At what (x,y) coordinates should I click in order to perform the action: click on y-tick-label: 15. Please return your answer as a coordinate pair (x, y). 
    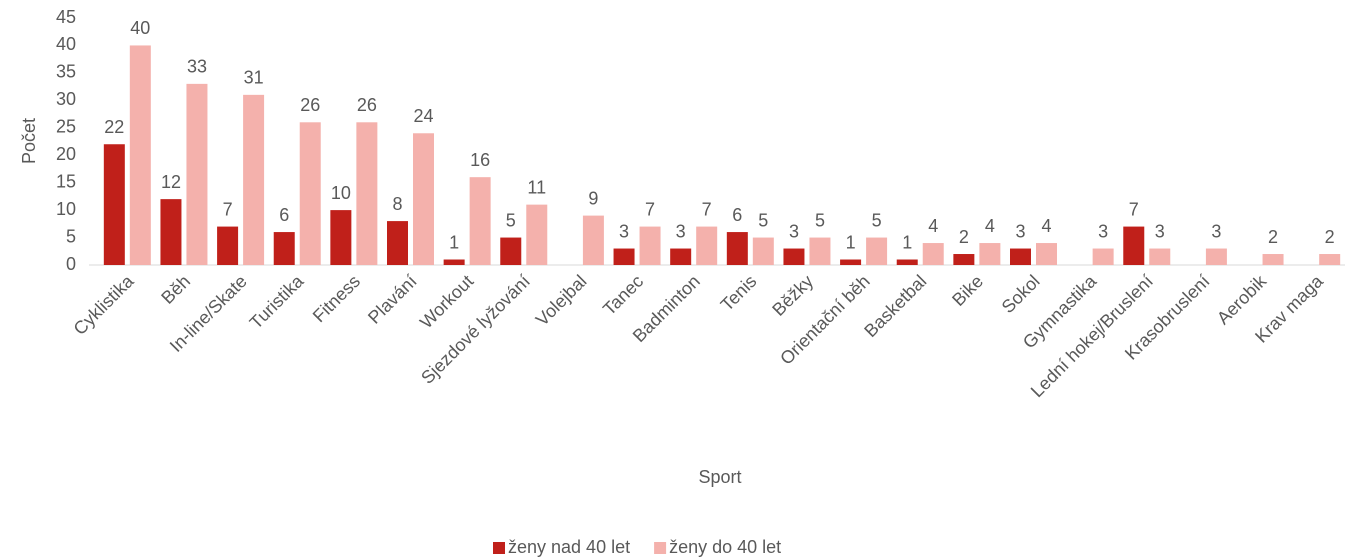
    Looking at the image, I should click on (66, 181).